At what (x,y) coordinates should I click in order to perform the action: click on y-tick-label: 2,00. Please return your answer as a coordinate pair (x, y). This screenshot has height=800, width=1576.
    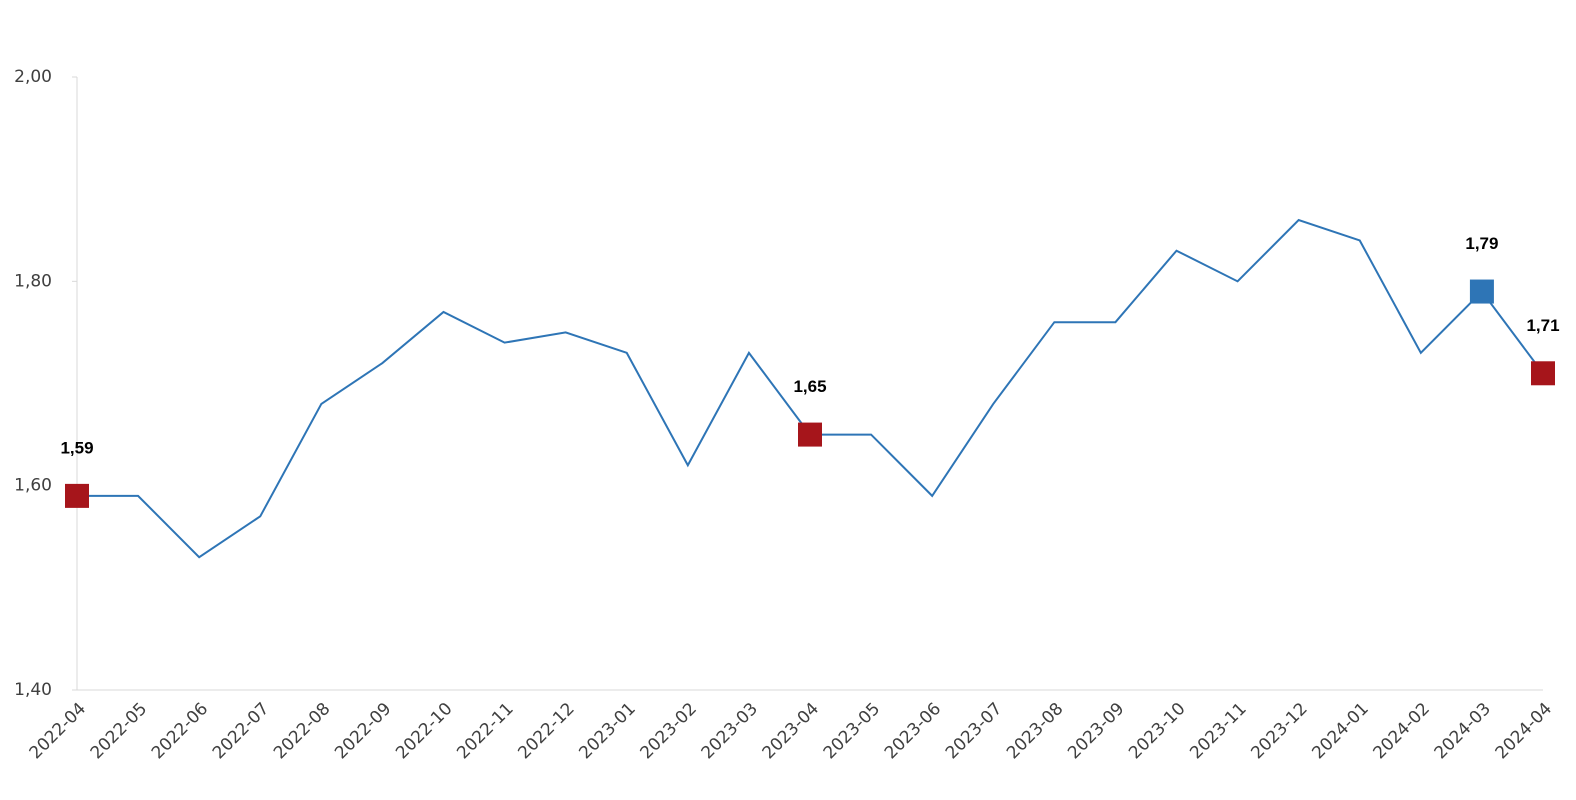
    Looking at the image, I should click on (33, 77).